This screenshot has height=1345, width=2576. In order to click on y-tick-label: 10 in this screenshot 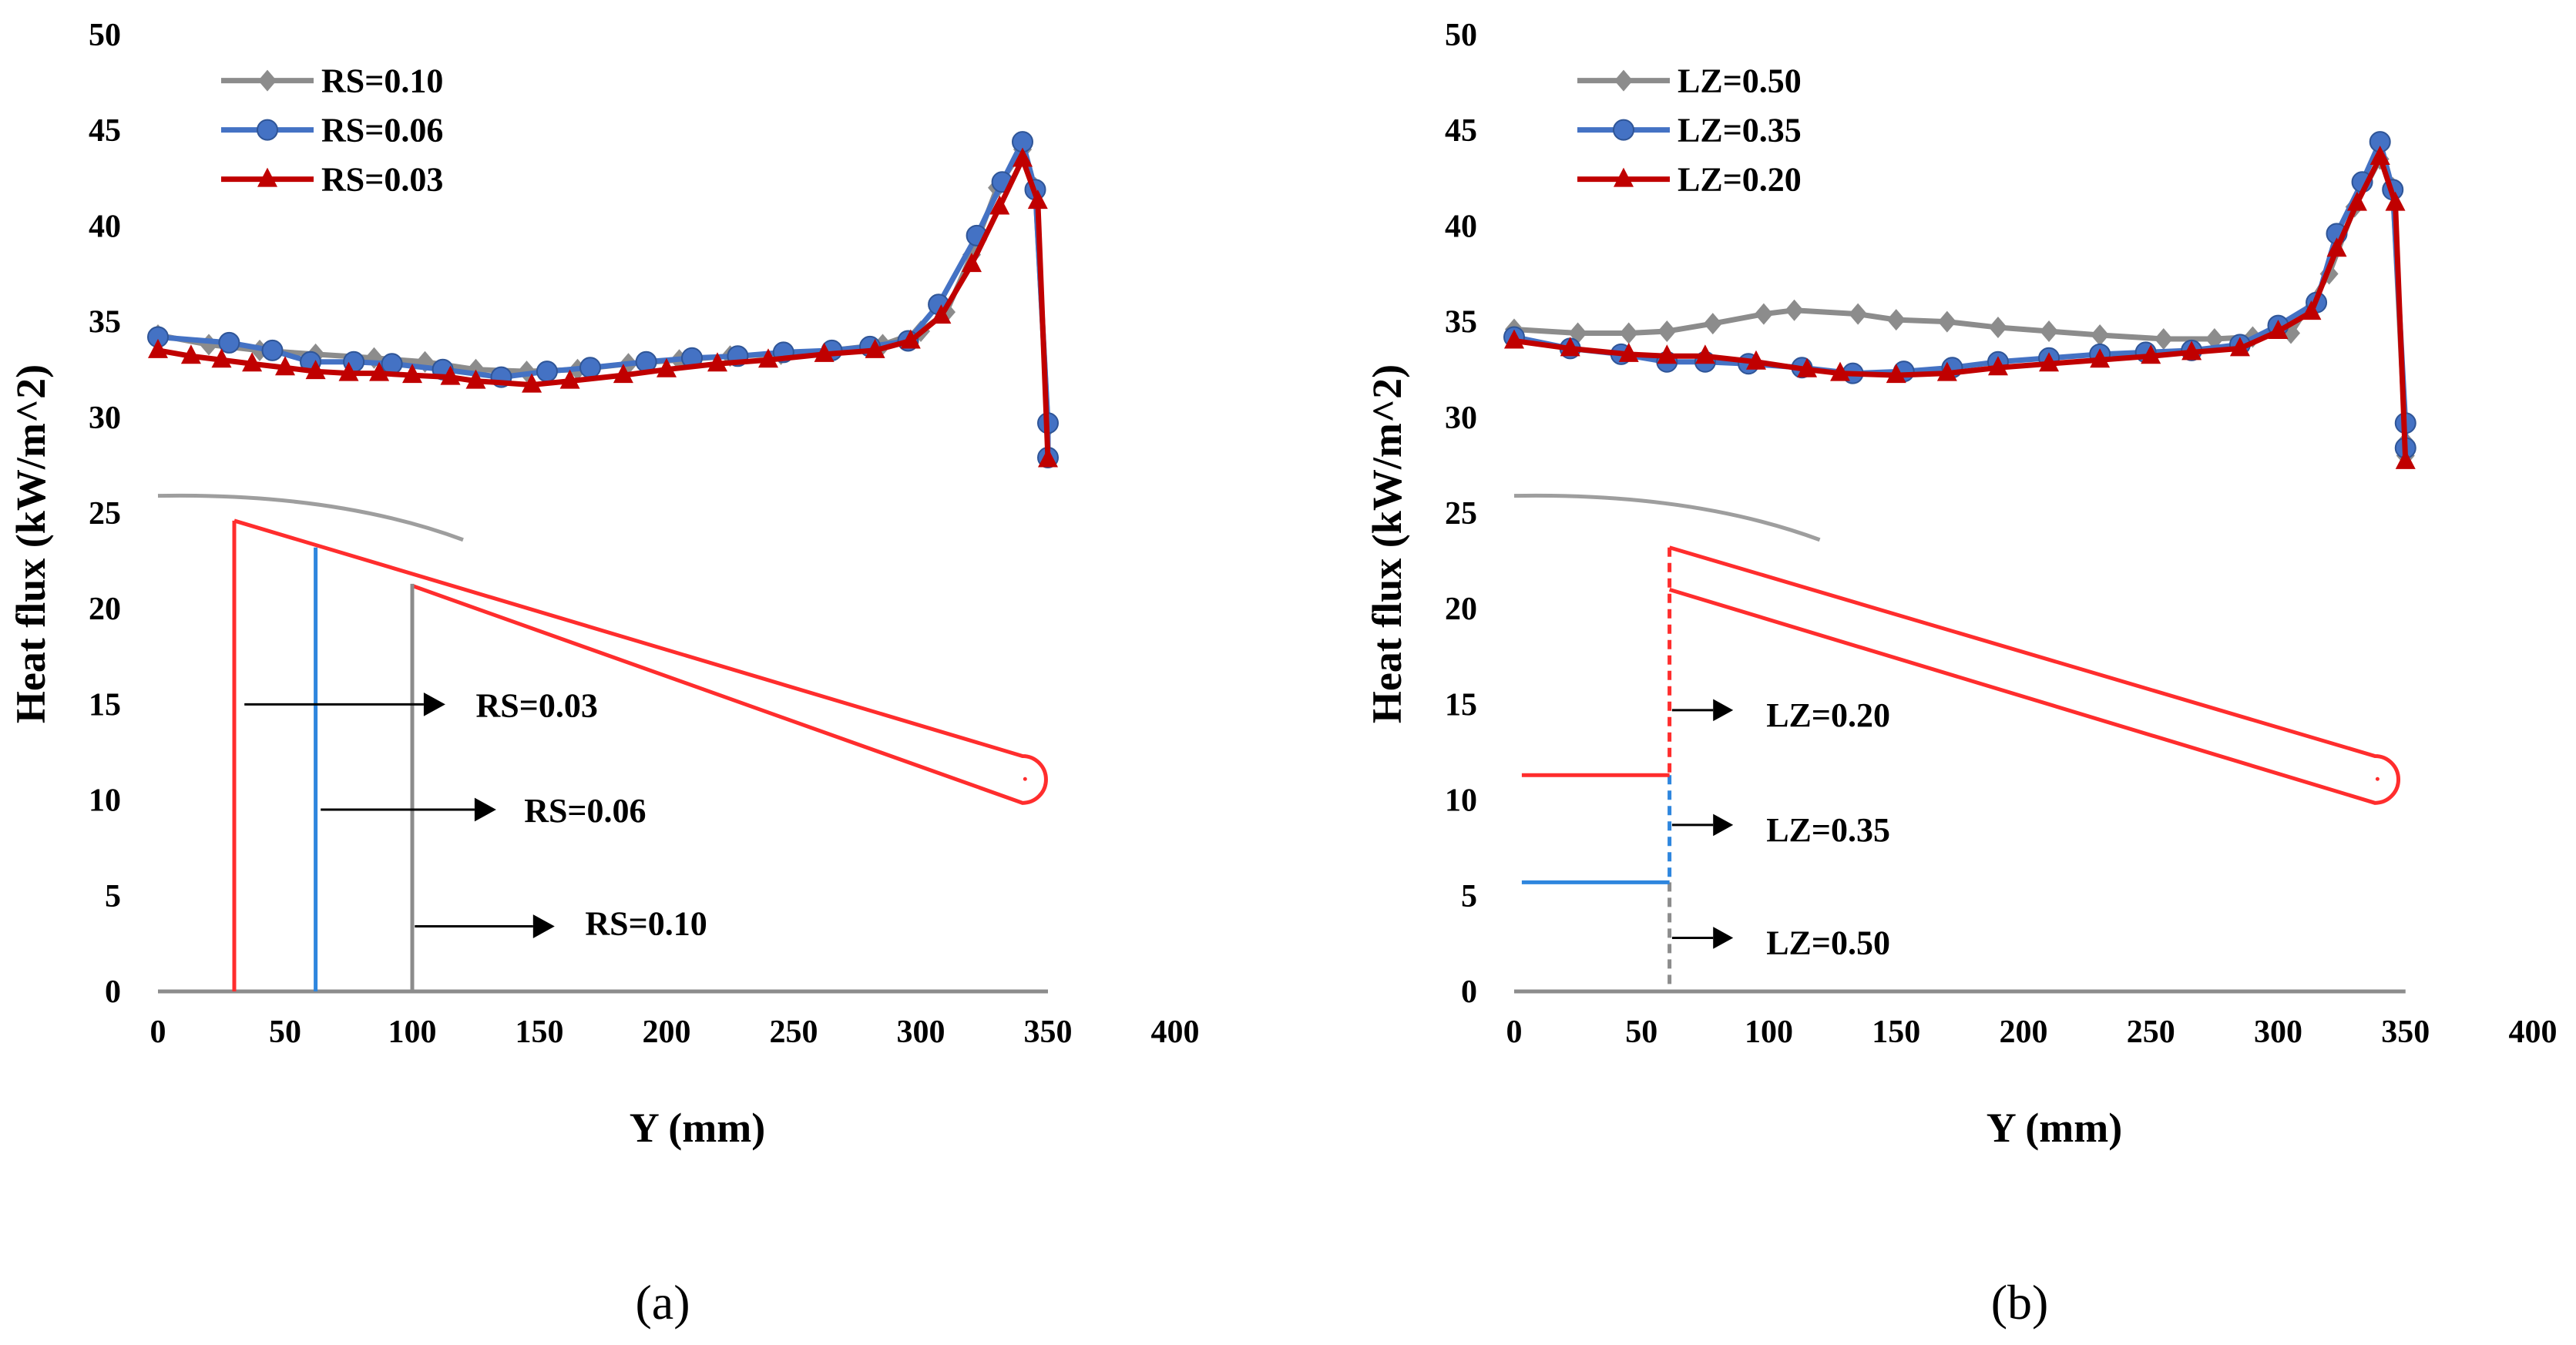, I will do `click(1461, 801)`.